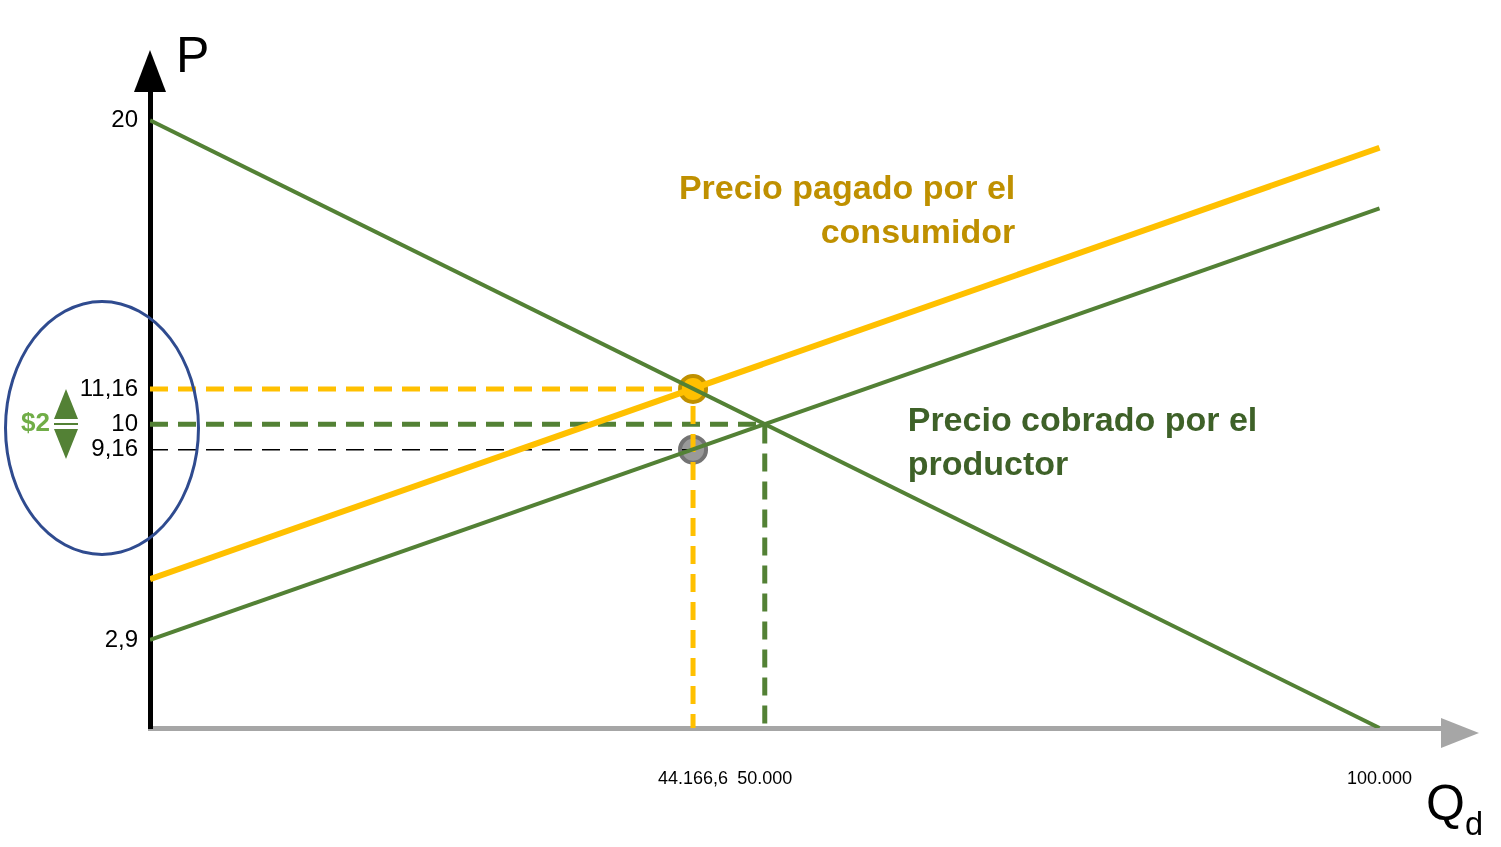  Describe the element at coordinates (1379, 777) in the screenshot. I see `x-tick-label: 100.000` at that location.